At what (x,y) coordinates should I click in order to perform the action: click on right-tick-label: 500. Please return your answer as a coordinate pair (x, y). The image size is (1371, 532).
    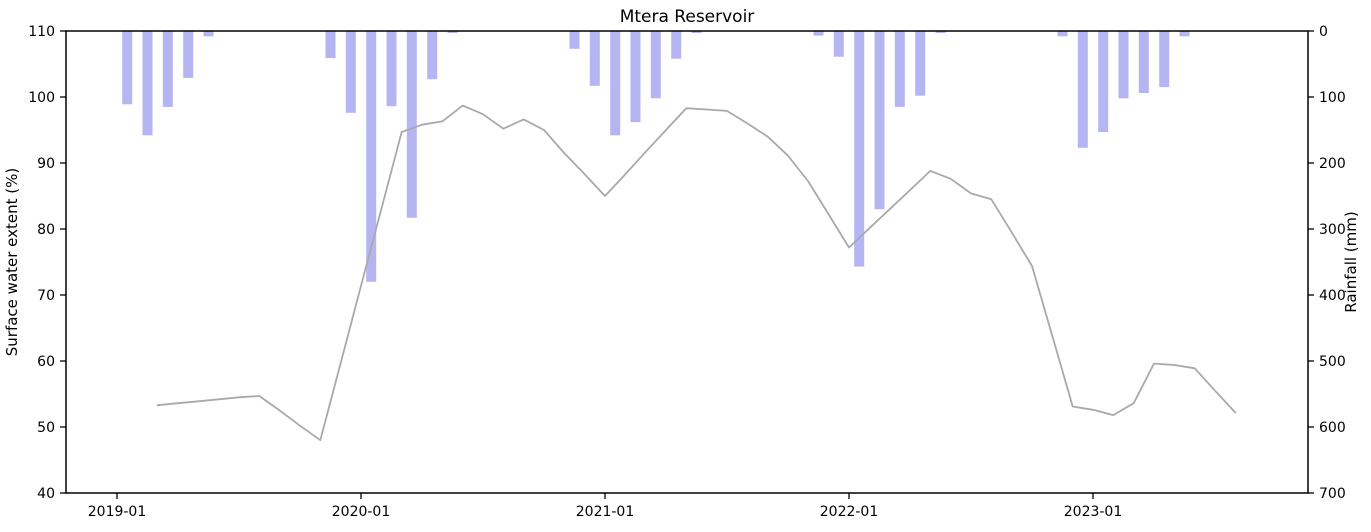
    Looking at the image, I should click on (1332, 362).